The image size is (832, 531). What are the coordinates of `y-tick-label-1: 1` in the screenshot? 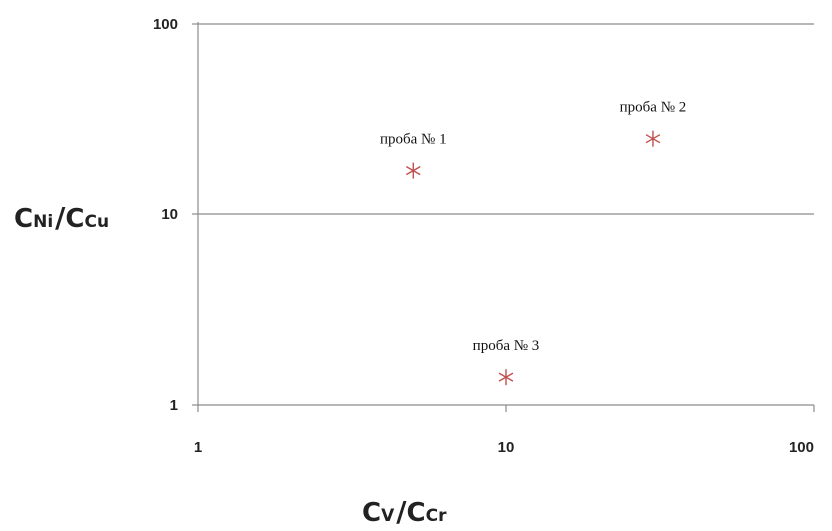 It's located at (174, 405).